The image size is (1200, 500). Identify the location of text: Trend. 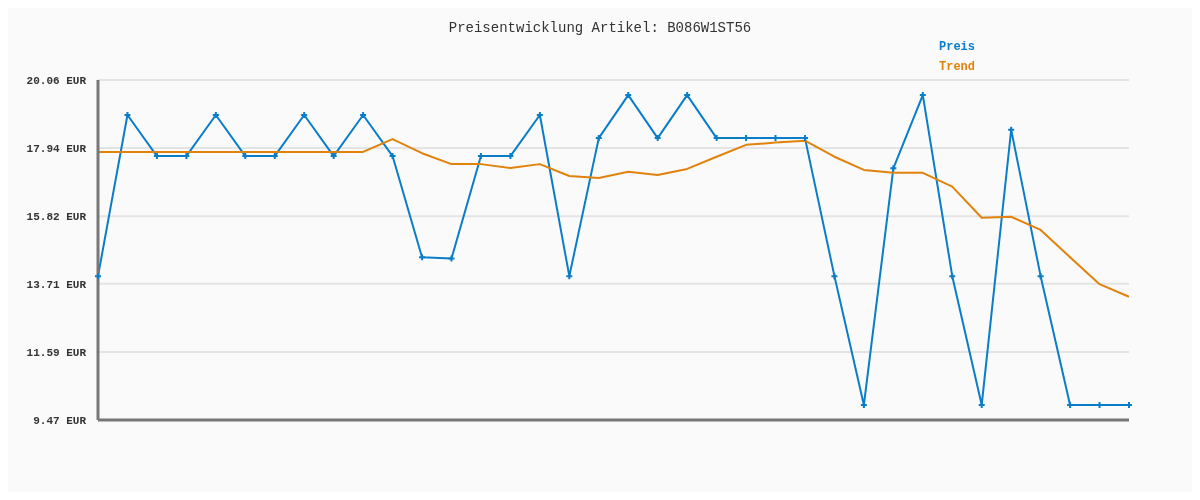
(957, 67).